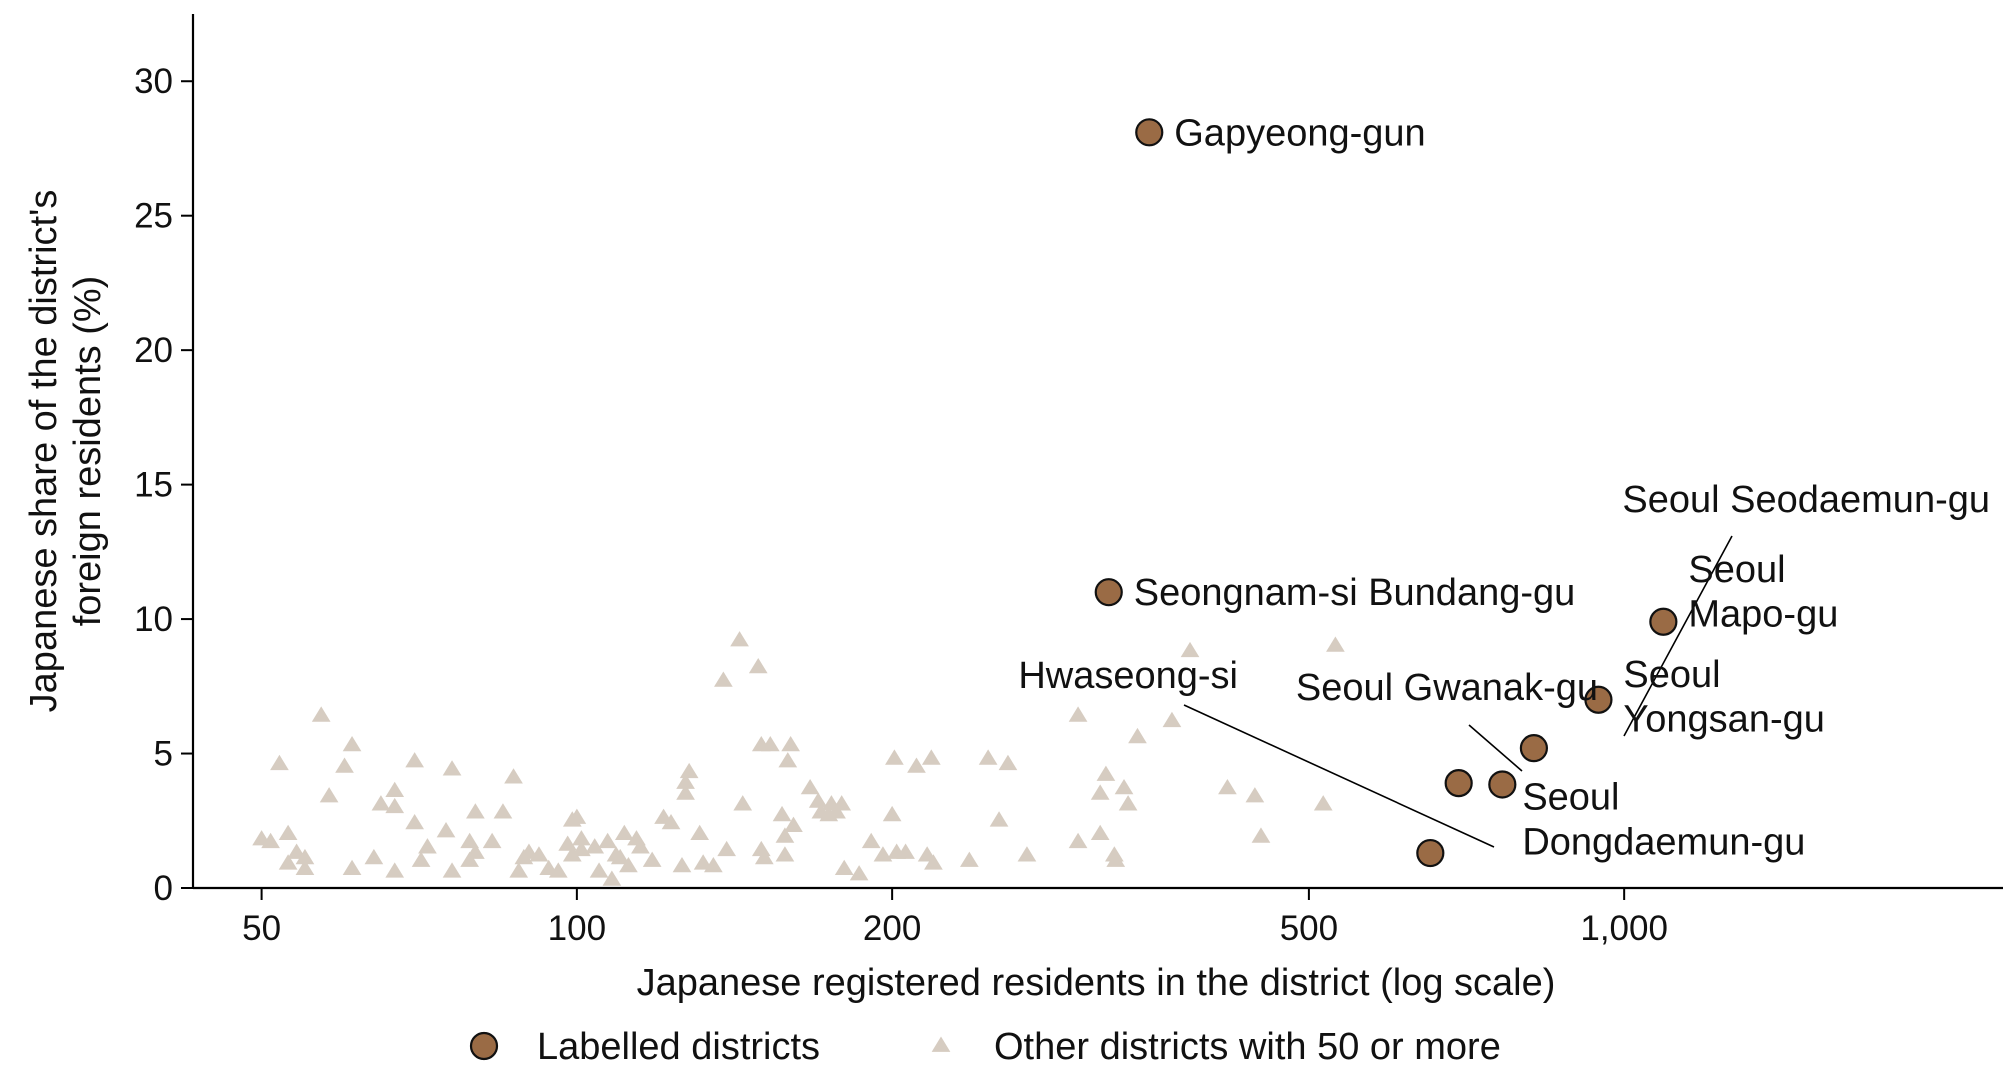 The height and width of the screenshot is (1081, 2007). I want to click on x-tick-label: 200, so click(892, 928).